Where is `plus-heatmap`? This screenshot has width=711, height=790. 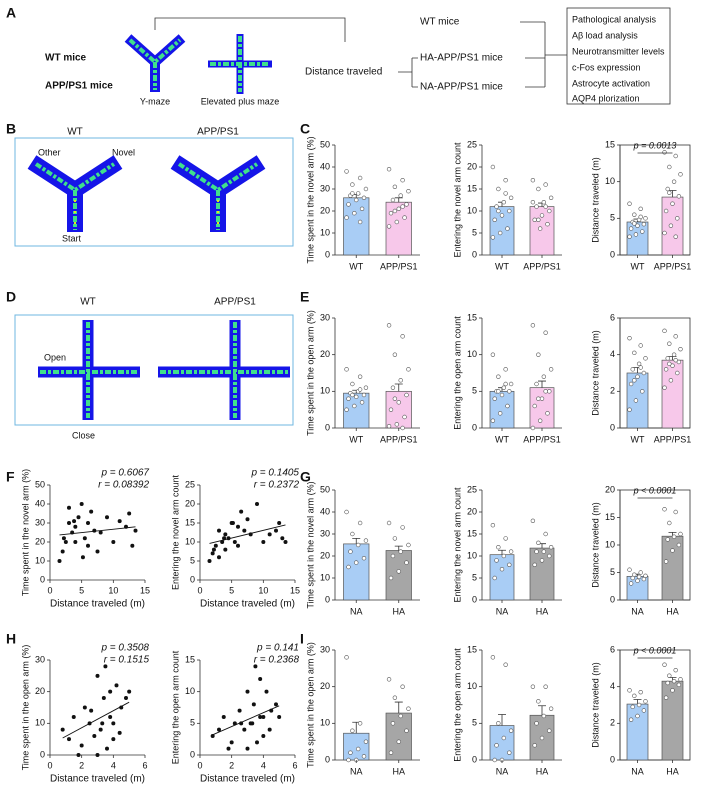 plus-heatmap is located at coordinates (164, 370).